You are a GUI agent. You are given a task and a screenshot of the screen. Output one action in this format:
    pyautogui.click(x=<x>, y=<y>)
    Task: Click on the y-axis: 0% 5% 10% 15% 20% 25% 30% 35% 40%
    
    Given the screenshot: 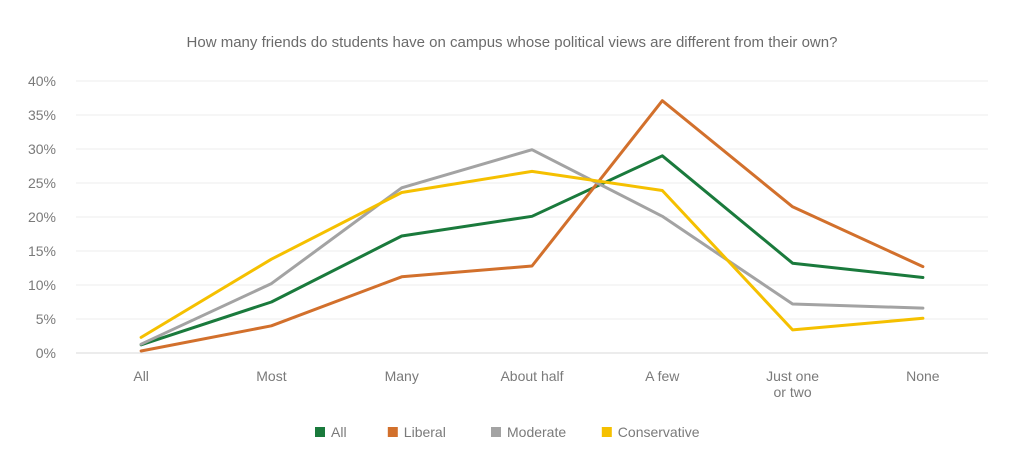 What is the action you would take?
    pyautogui.click(x=42, y=217)
    